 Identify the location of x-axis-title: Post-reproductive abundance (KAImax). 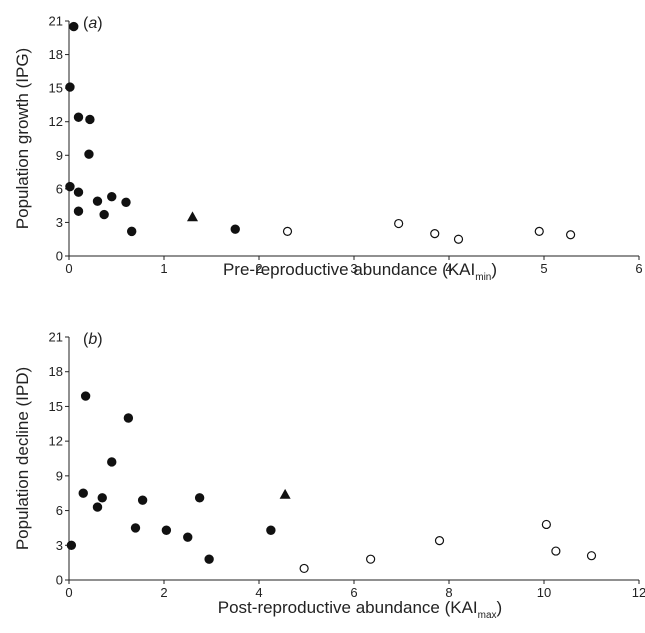
(360, 609).